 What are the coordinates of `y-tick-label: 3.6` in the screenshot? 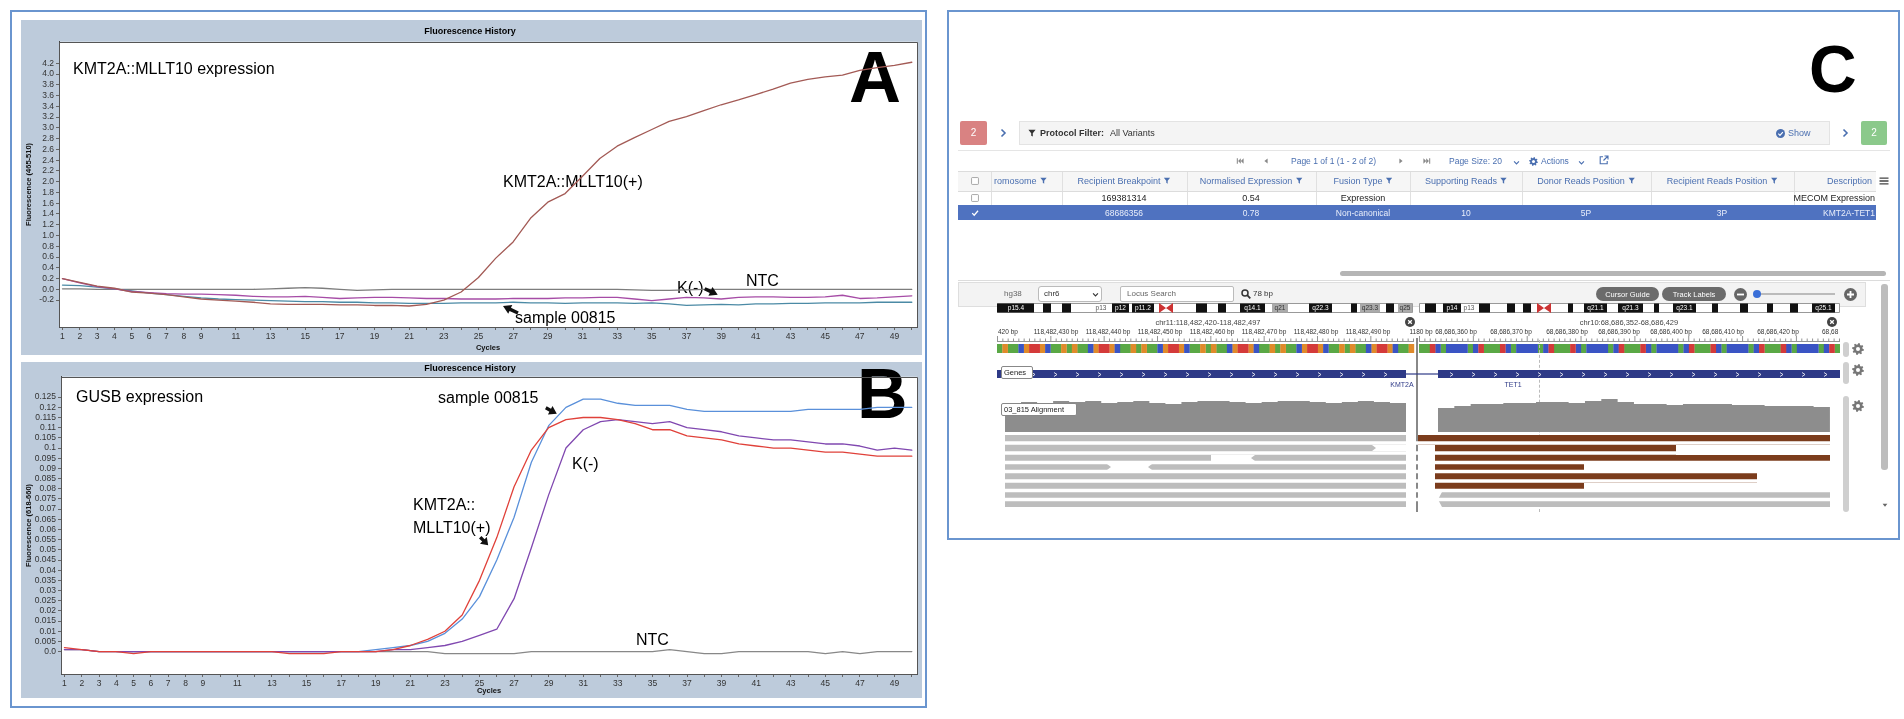 It's located at (48, 94).